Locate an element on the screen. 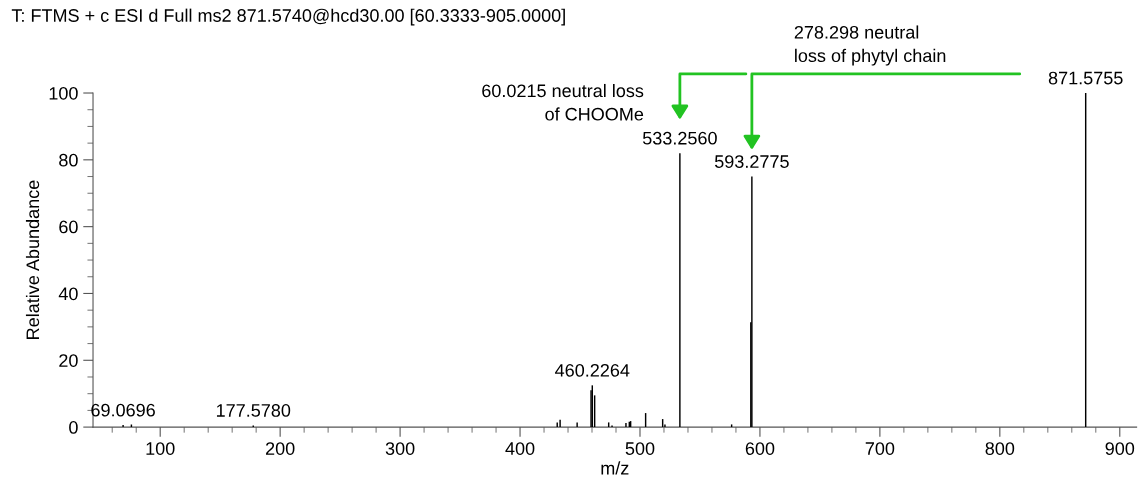 This screenshot has height=487, width=1140. chart-title: T: FTMS + c ESI d Full ms2 871.5740@hcd30.00 [60.3333-905.0000] is located at coordinates (288, 17).